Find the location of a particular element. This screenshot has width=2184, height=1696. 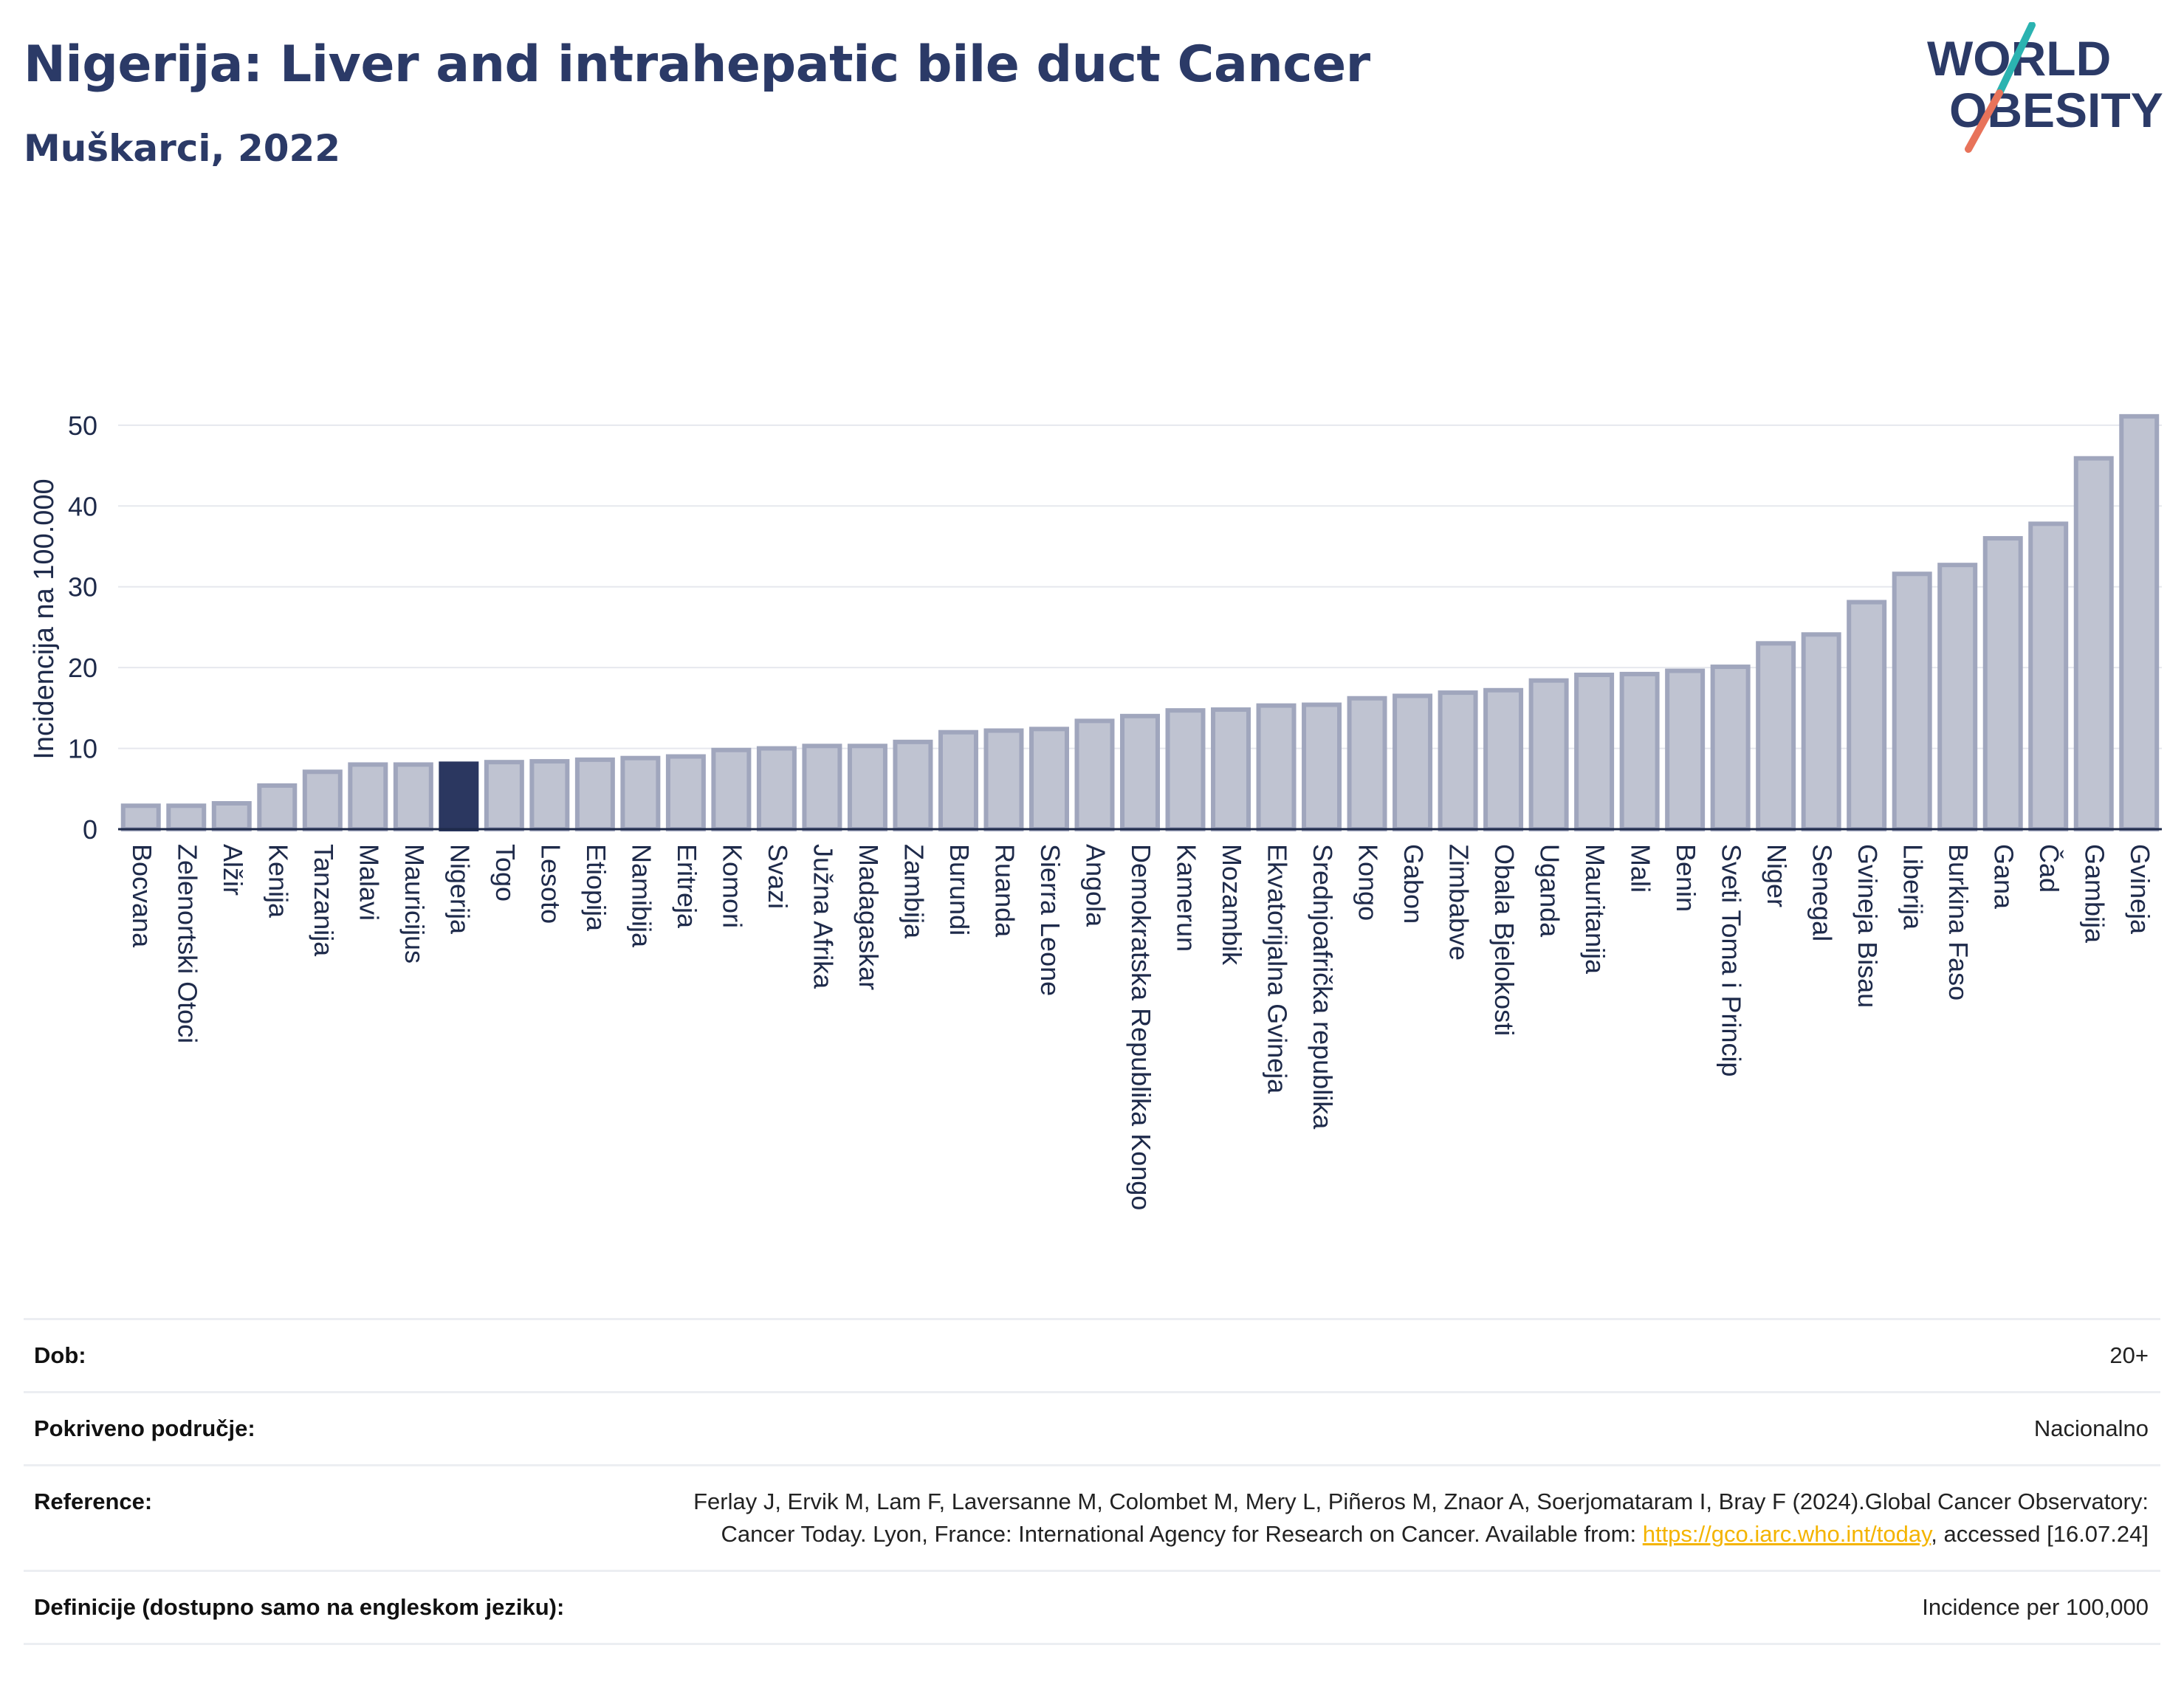

chart-subtitle: Muškarci, 2022 is located at coordinates (183, 148).